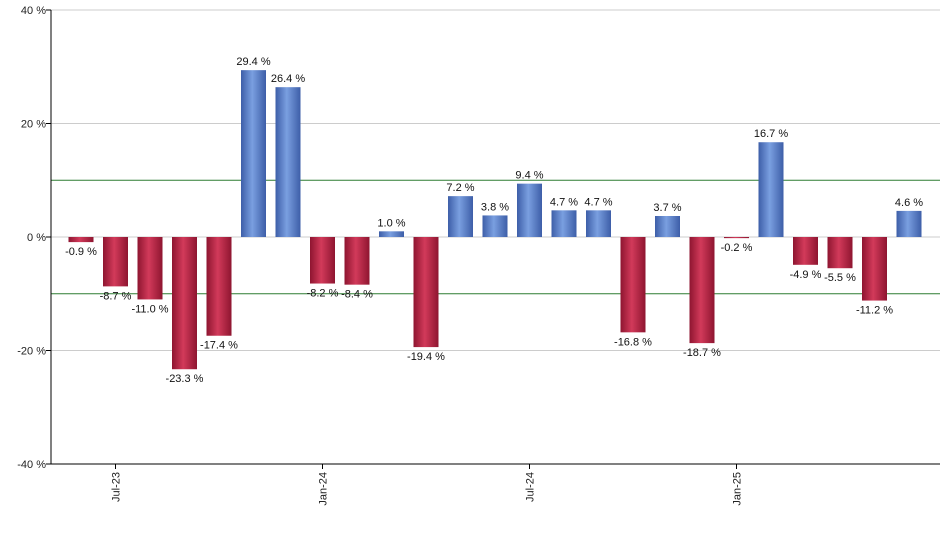  Describe the element at coordinates (667, 208) in the screenshot. I see `data-label: 3.7 %` at that location.